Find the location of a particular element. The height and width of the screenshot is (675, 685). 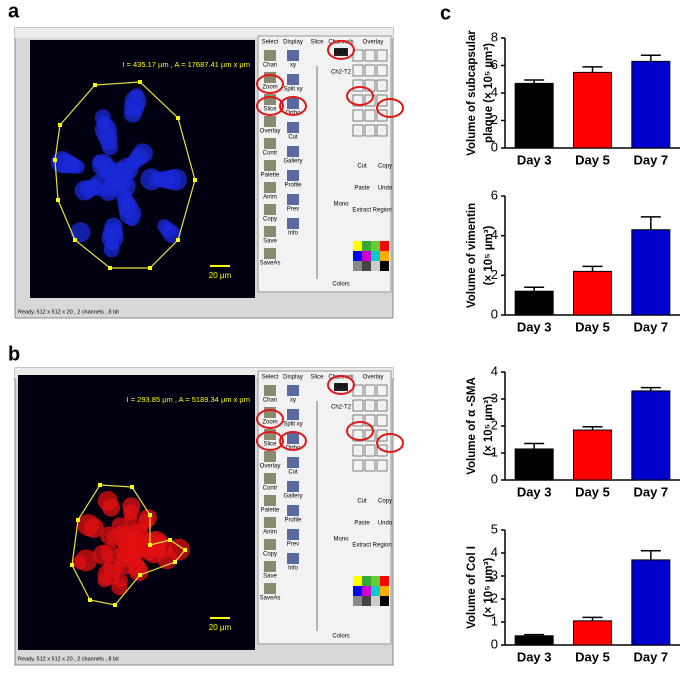

title-bar is located at coordinates (204, 373).